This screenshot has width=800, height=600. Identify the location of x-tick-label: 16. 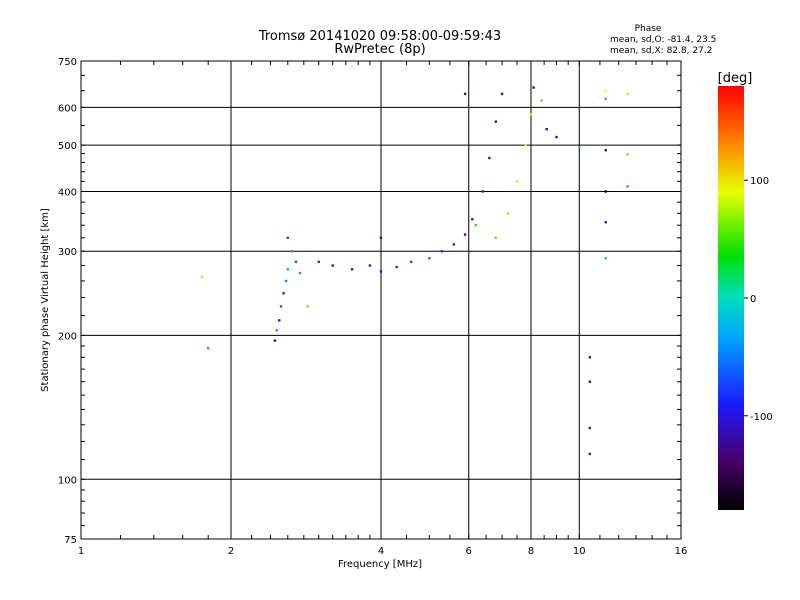
(681, 551).